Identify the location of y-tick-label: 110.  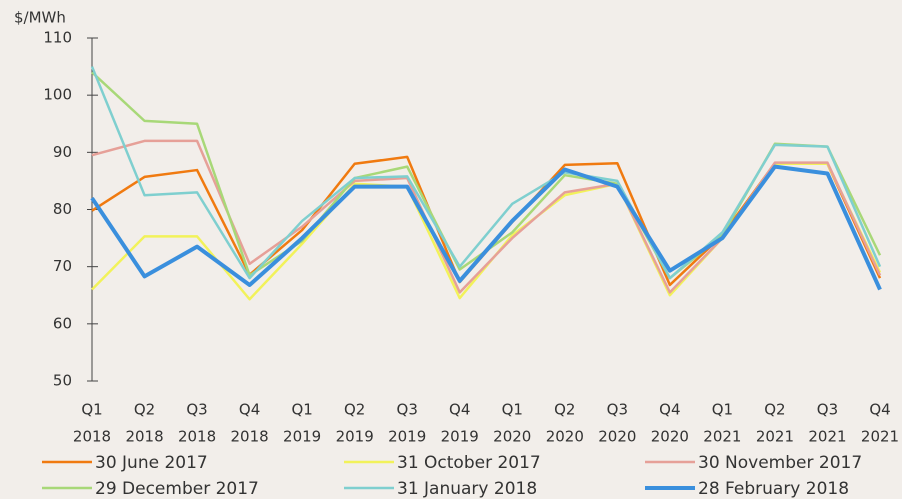
(57, 38).